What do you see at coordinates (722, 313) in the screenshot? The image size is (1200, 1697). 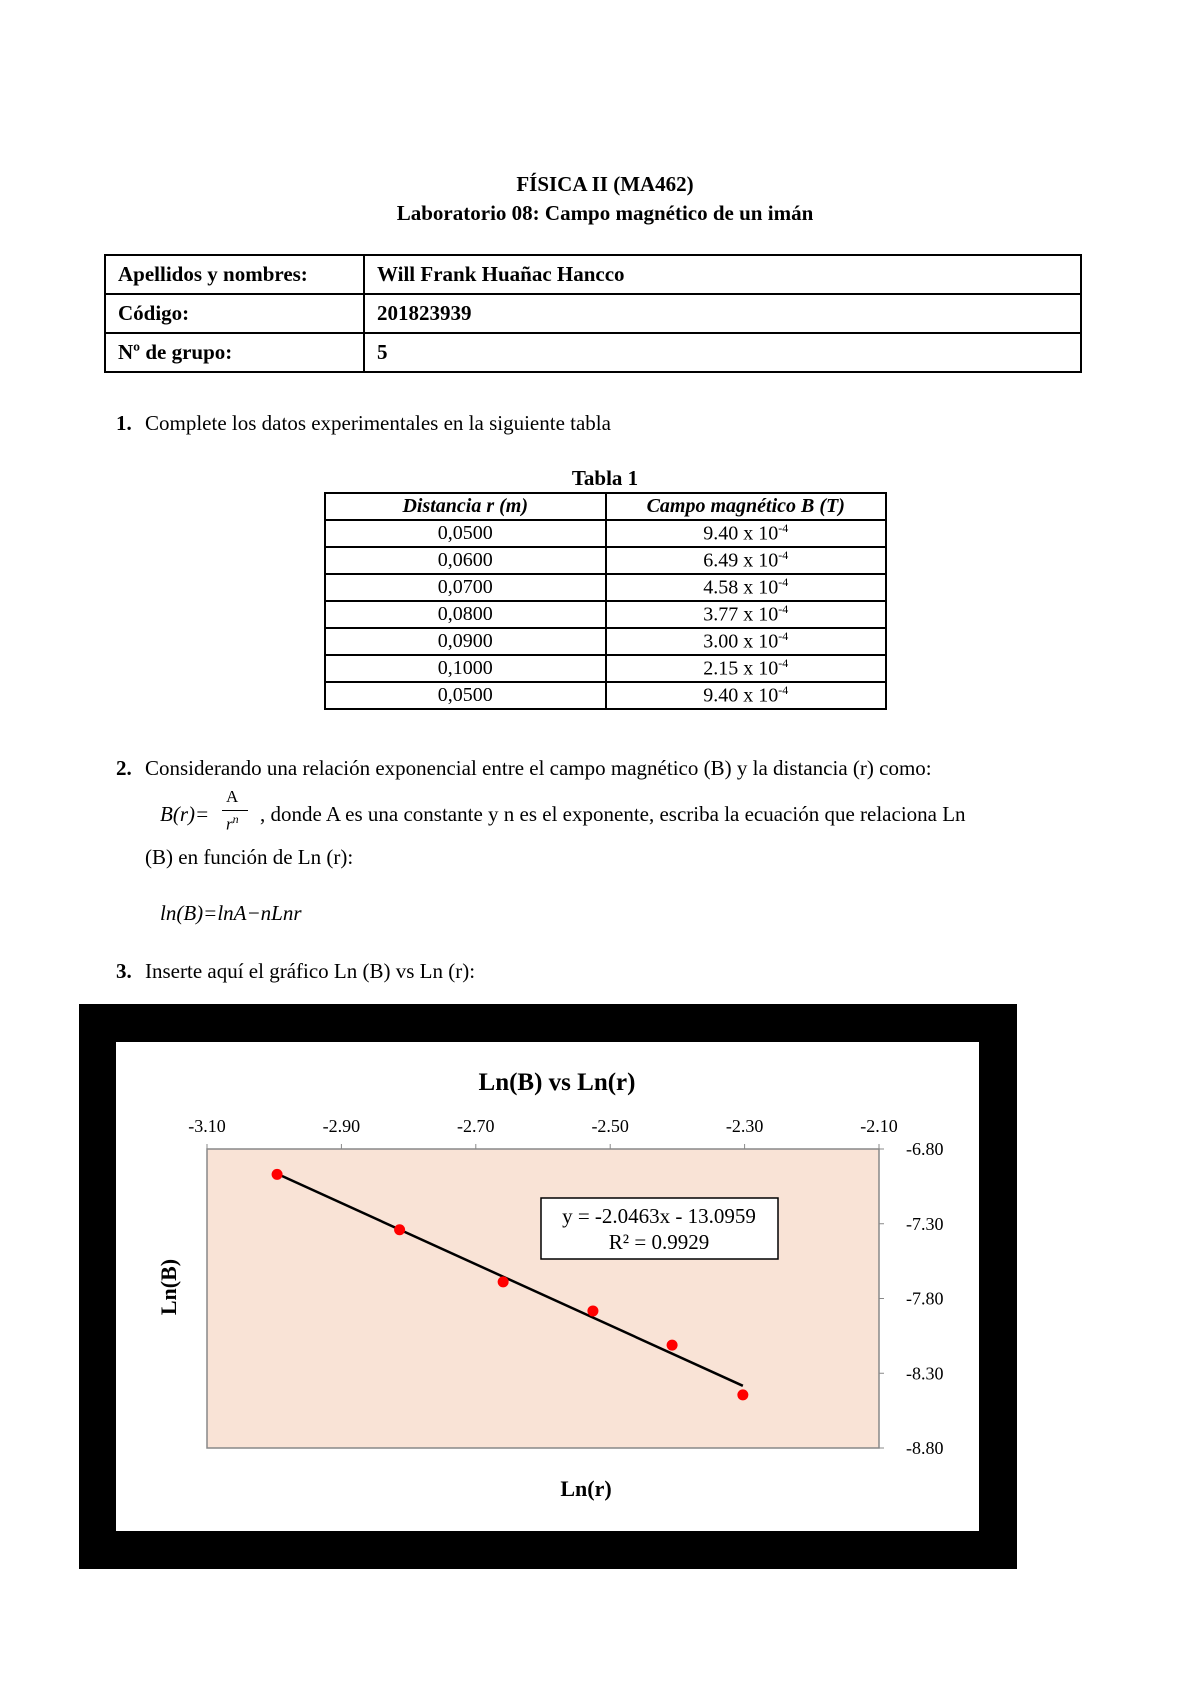 I see `cell: 201823939` at bounding box center [722, 313].